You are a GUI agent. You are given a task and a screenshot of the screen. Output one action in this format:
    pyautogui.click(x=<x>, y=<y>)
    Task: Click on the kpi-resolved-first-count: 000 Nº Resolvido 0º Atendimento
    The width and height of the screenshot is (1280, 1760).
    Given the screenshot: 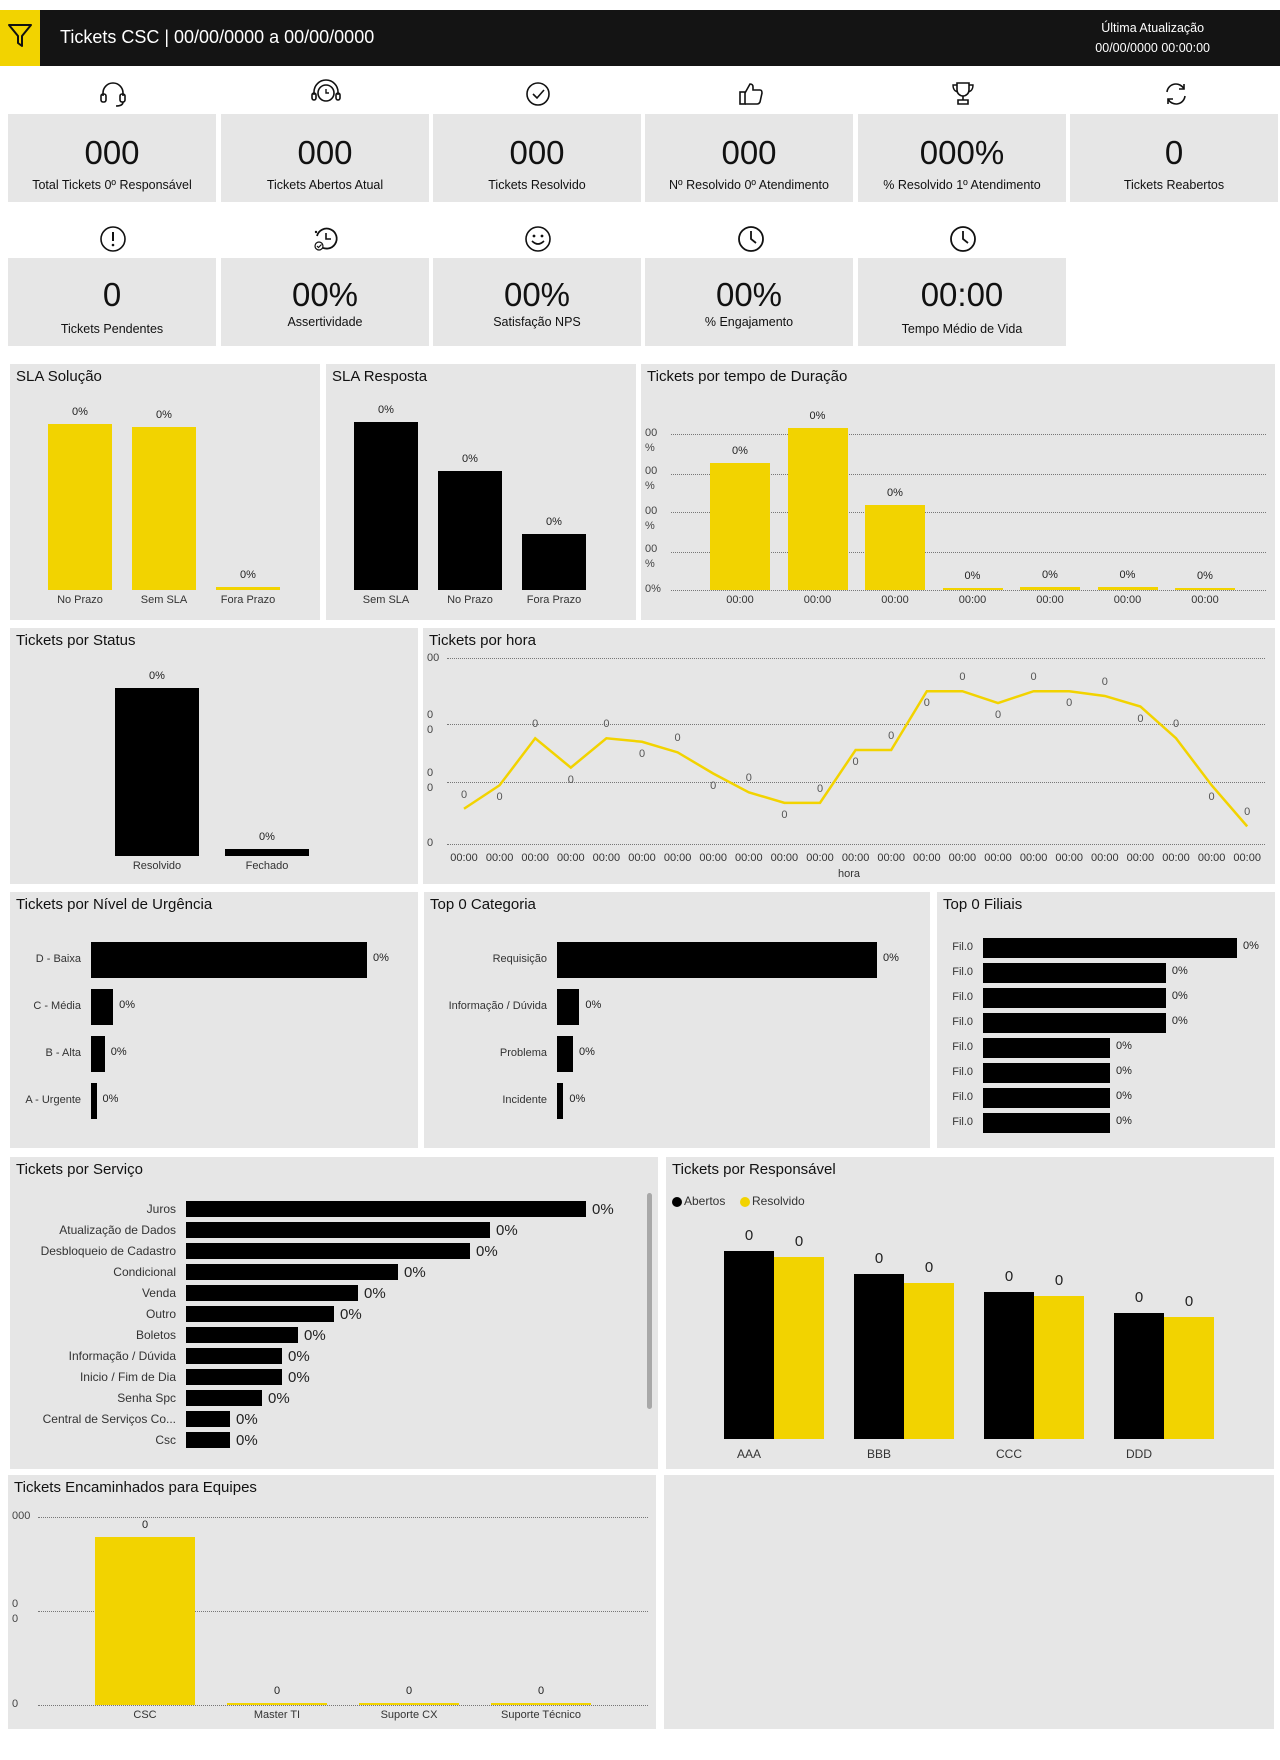 What is the action you would take?
    pyautogui.click(x=749, y=158)
    